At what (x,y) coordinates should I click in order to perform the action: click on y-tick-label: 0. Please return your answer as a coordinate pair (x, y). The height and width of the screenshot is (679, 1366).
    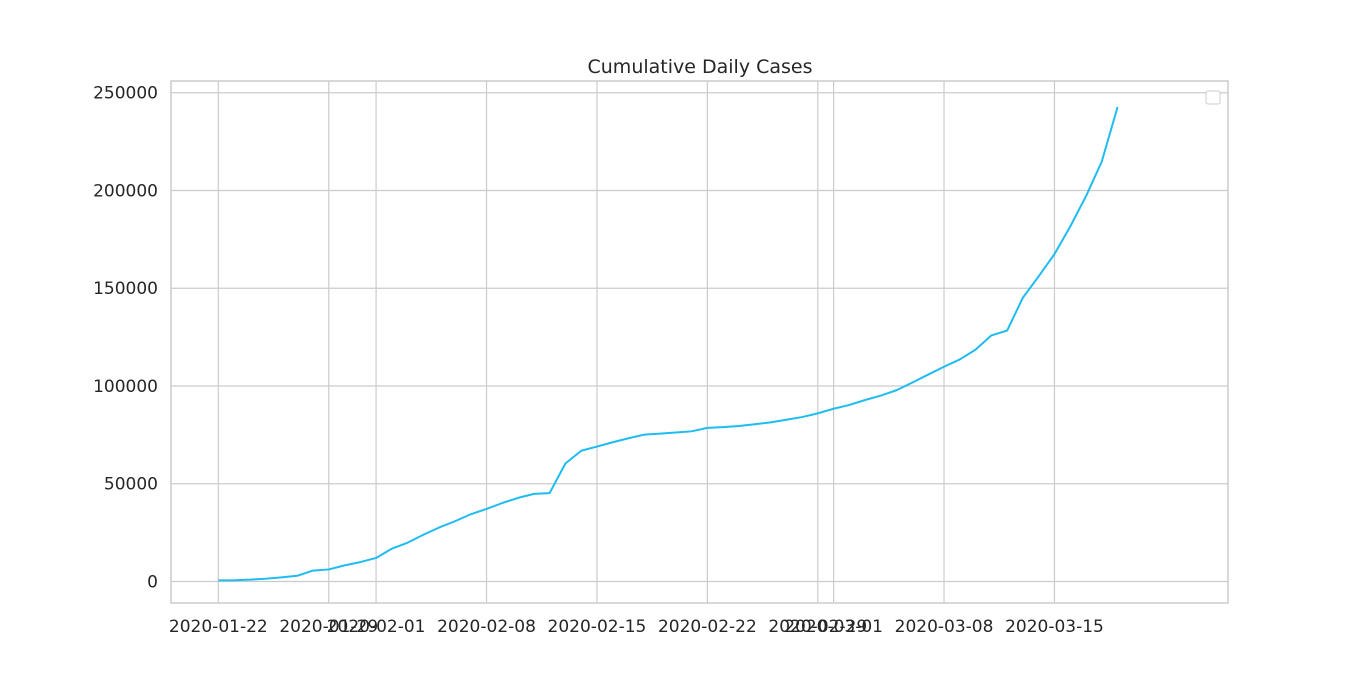
    Looking at the image, I should click on (152, 582).